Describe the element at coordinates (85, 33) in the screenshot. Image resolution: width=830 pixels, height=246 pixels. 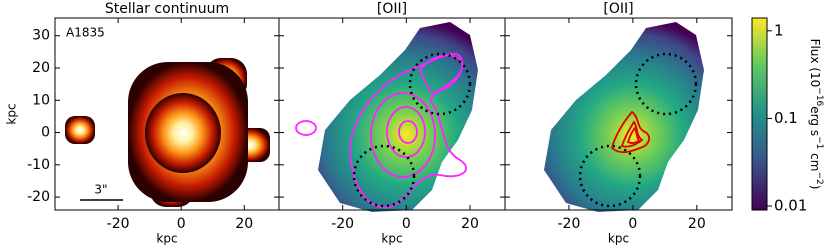
I see `cluster-label: A1835` at that location.